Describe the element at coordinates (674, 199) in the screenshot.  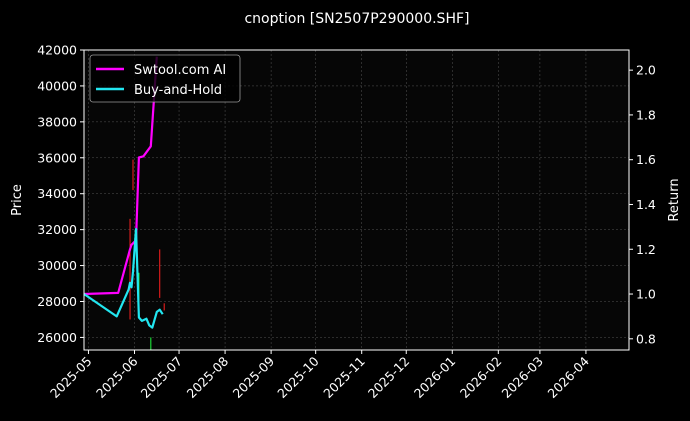
I see `right-axis-label: Return` at that location.